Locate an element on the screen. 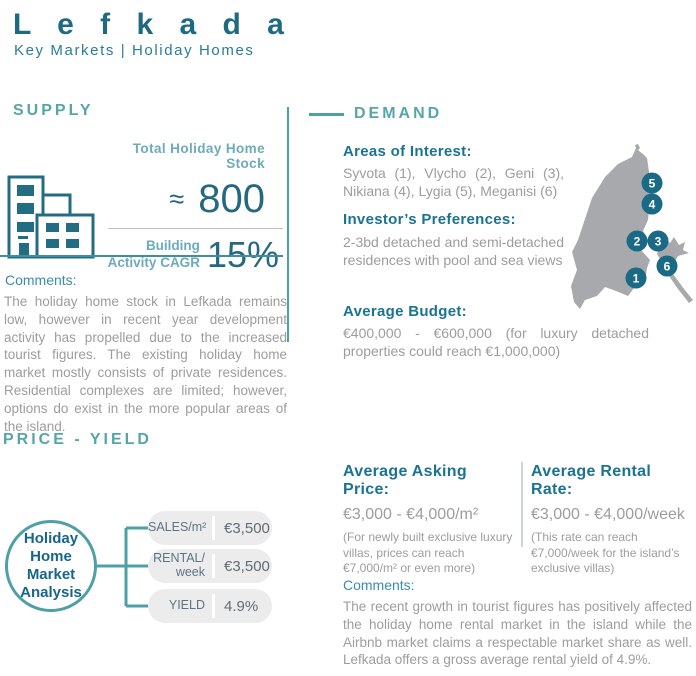 This screenshot has width=696, height=676. areas-of-interest-label: Areas of Interest: is located at coordinates (407, 151).